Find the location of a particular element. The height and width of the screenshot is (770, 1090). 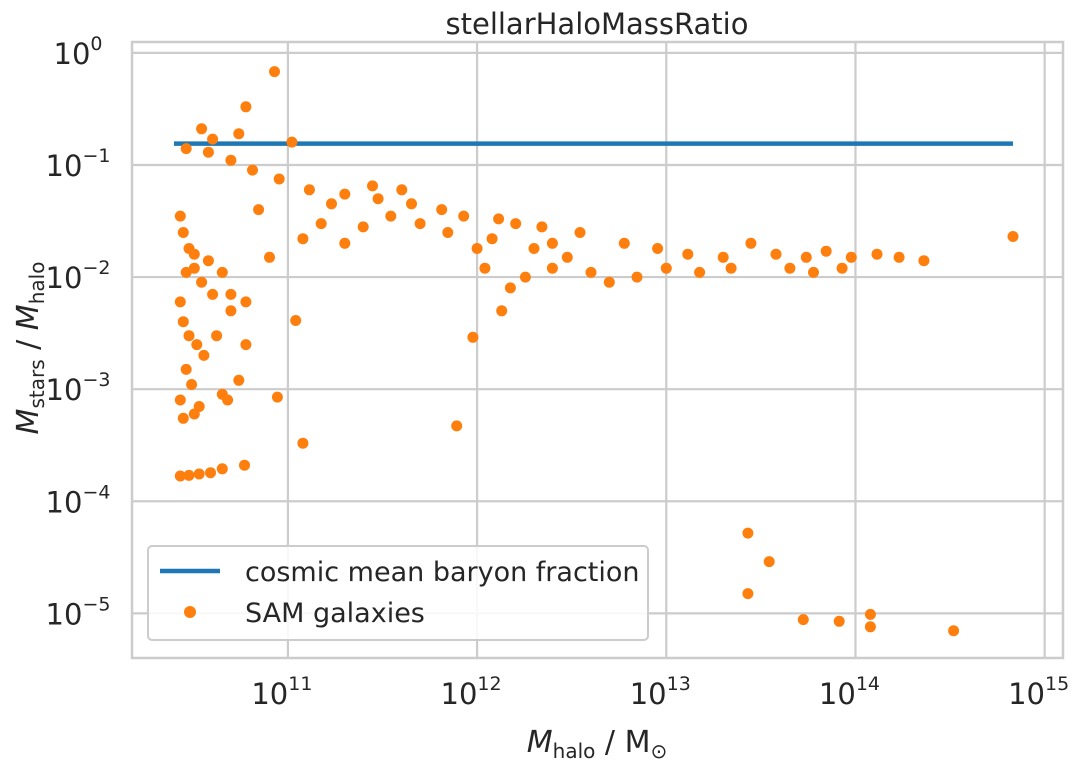

y-axis-label: Mstars / Mhalo is located at coordinates (30, 348).